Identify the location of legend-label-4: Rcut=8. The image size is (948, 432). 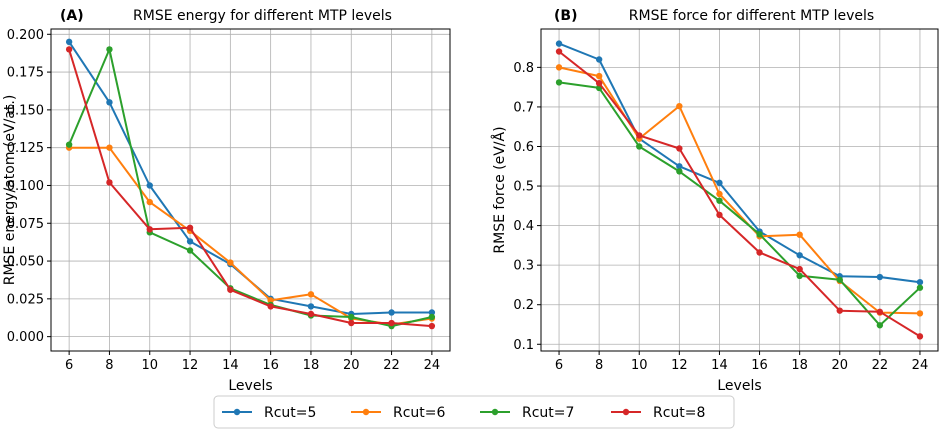
(679, 413).